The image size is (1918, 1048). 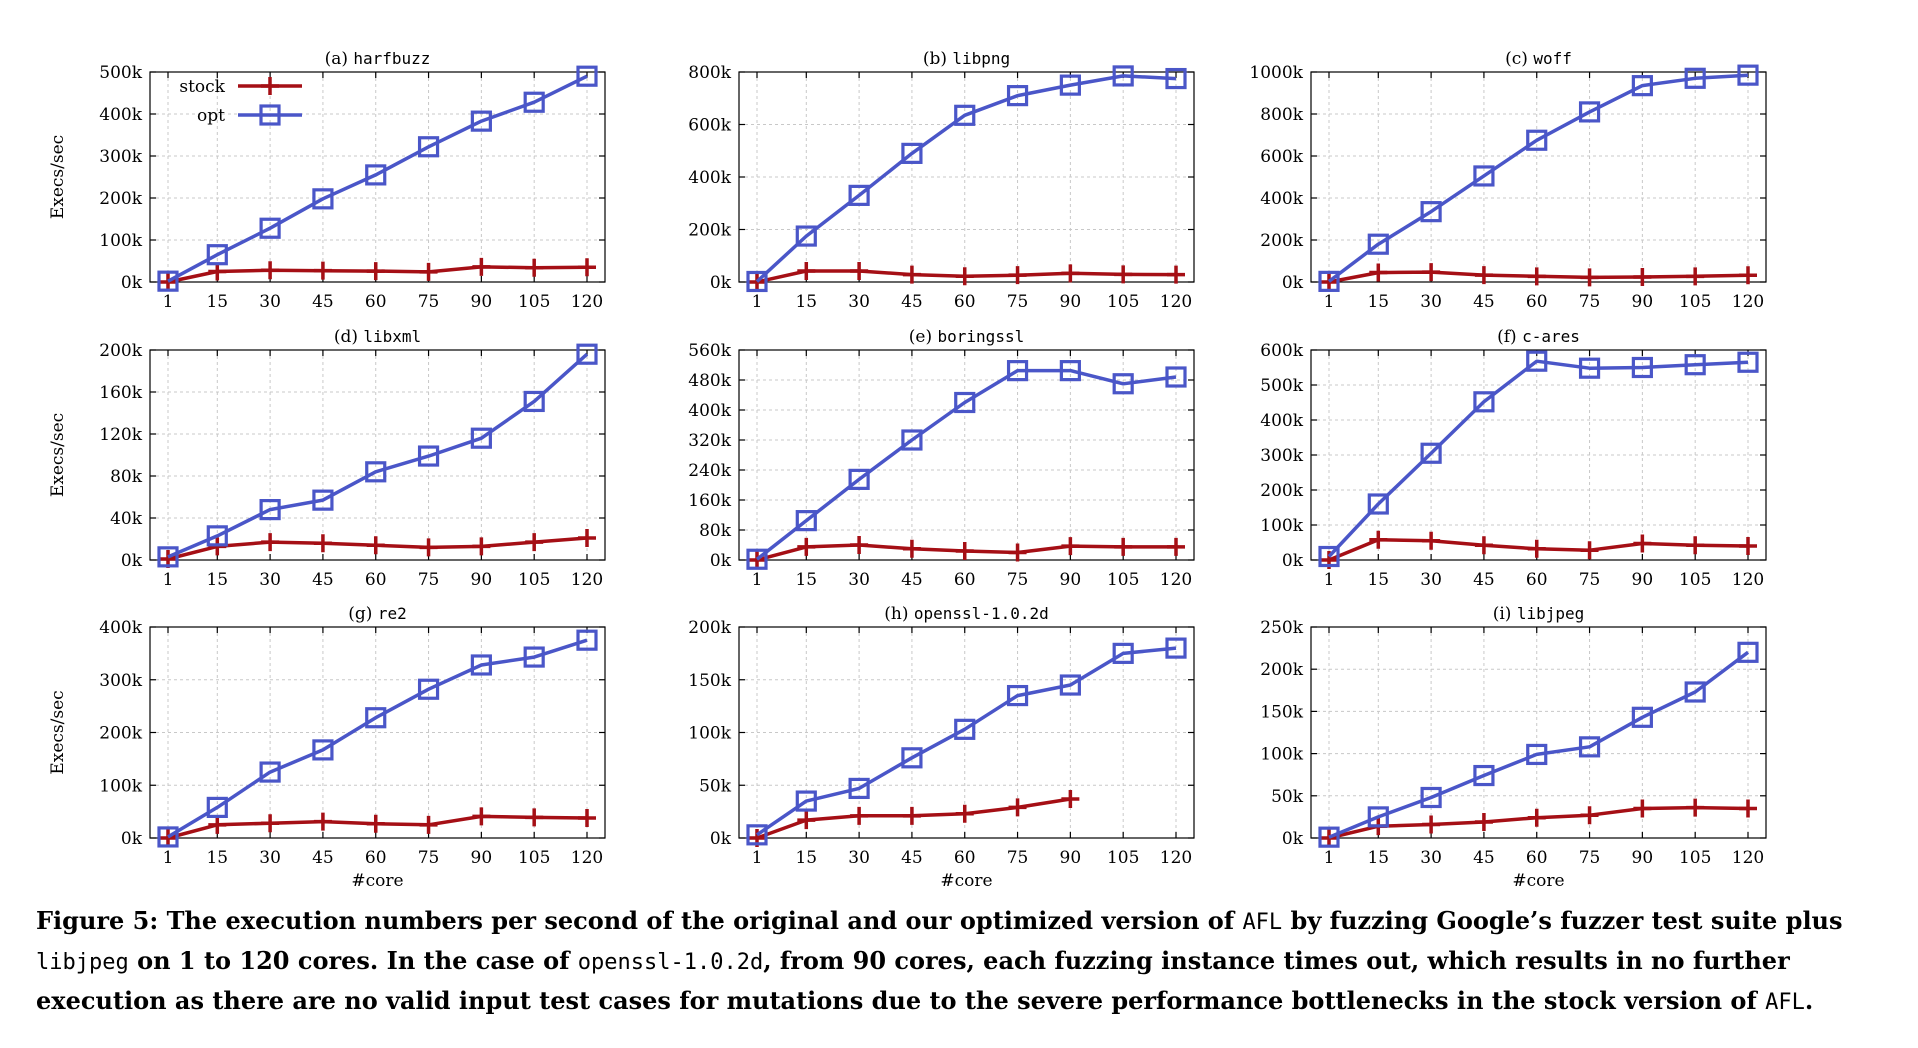 What do you see at coordinates (1071, 858) in the screenshot?
I see `x-tick-label: 90` at bounding box center [1071, 858].